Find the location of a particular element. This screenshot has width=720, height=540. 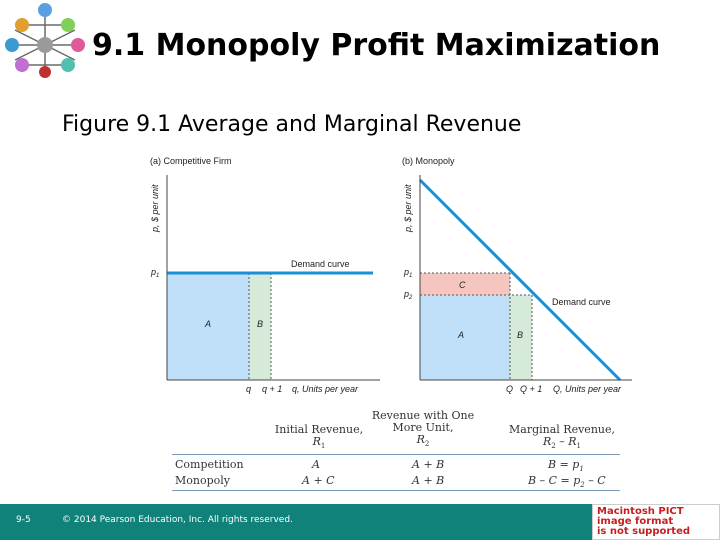

header-with-one-symbol: R2 is located at coordinates (423, 441).